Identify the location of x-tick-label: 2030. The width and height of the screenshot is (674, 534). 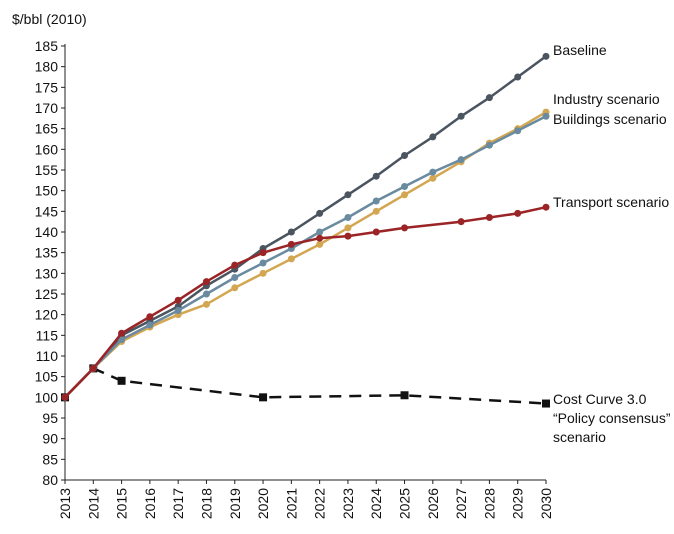
(546, 503).